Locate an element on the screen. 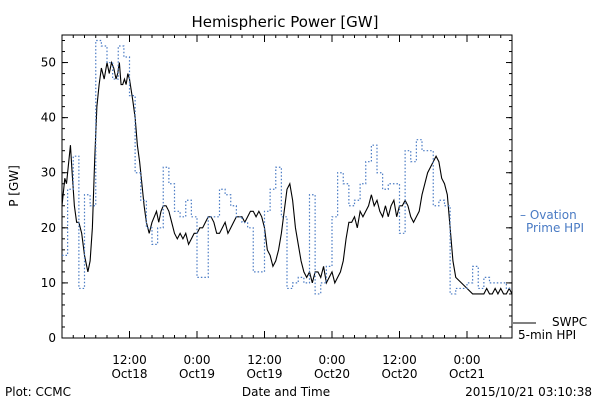 This screenshot has height=400, width=600. chart-title: Hemispheric Power [GW] is located at coordinates (285, 22).